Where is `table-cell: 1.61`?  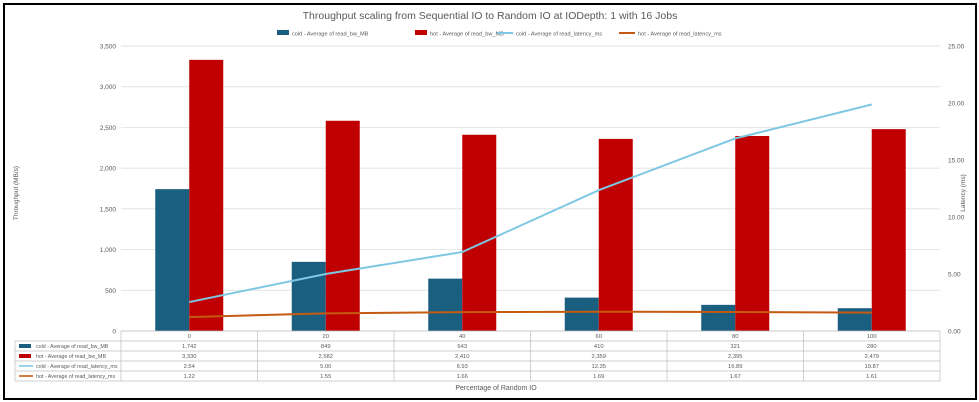
table-cell: 1.61 is located at coordinates (871, 377).